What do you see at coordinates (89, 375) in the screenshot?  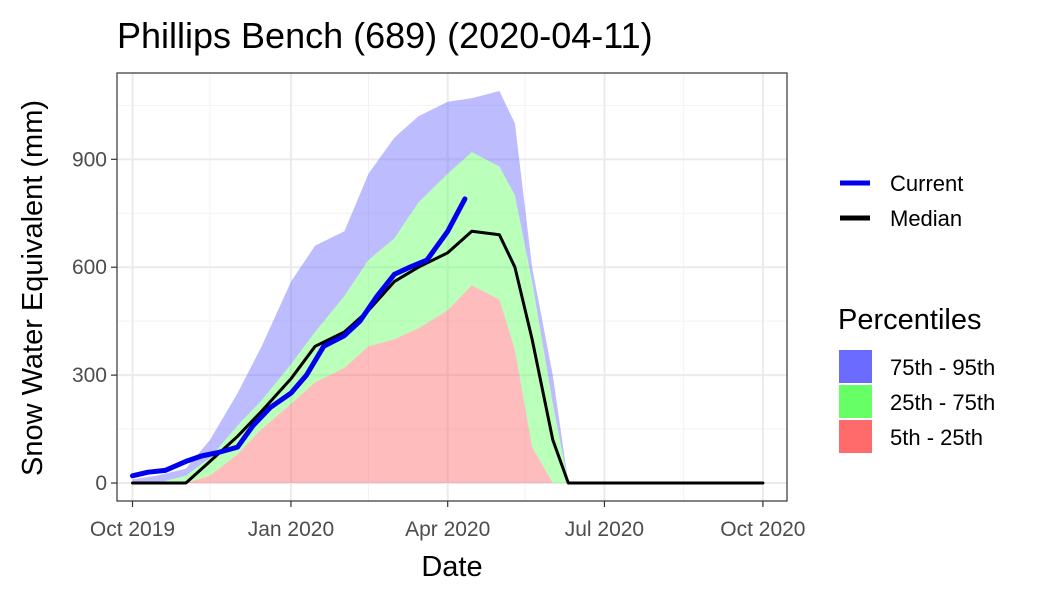 I see `y-tick-label: 300` at bounding box center [89, 375].